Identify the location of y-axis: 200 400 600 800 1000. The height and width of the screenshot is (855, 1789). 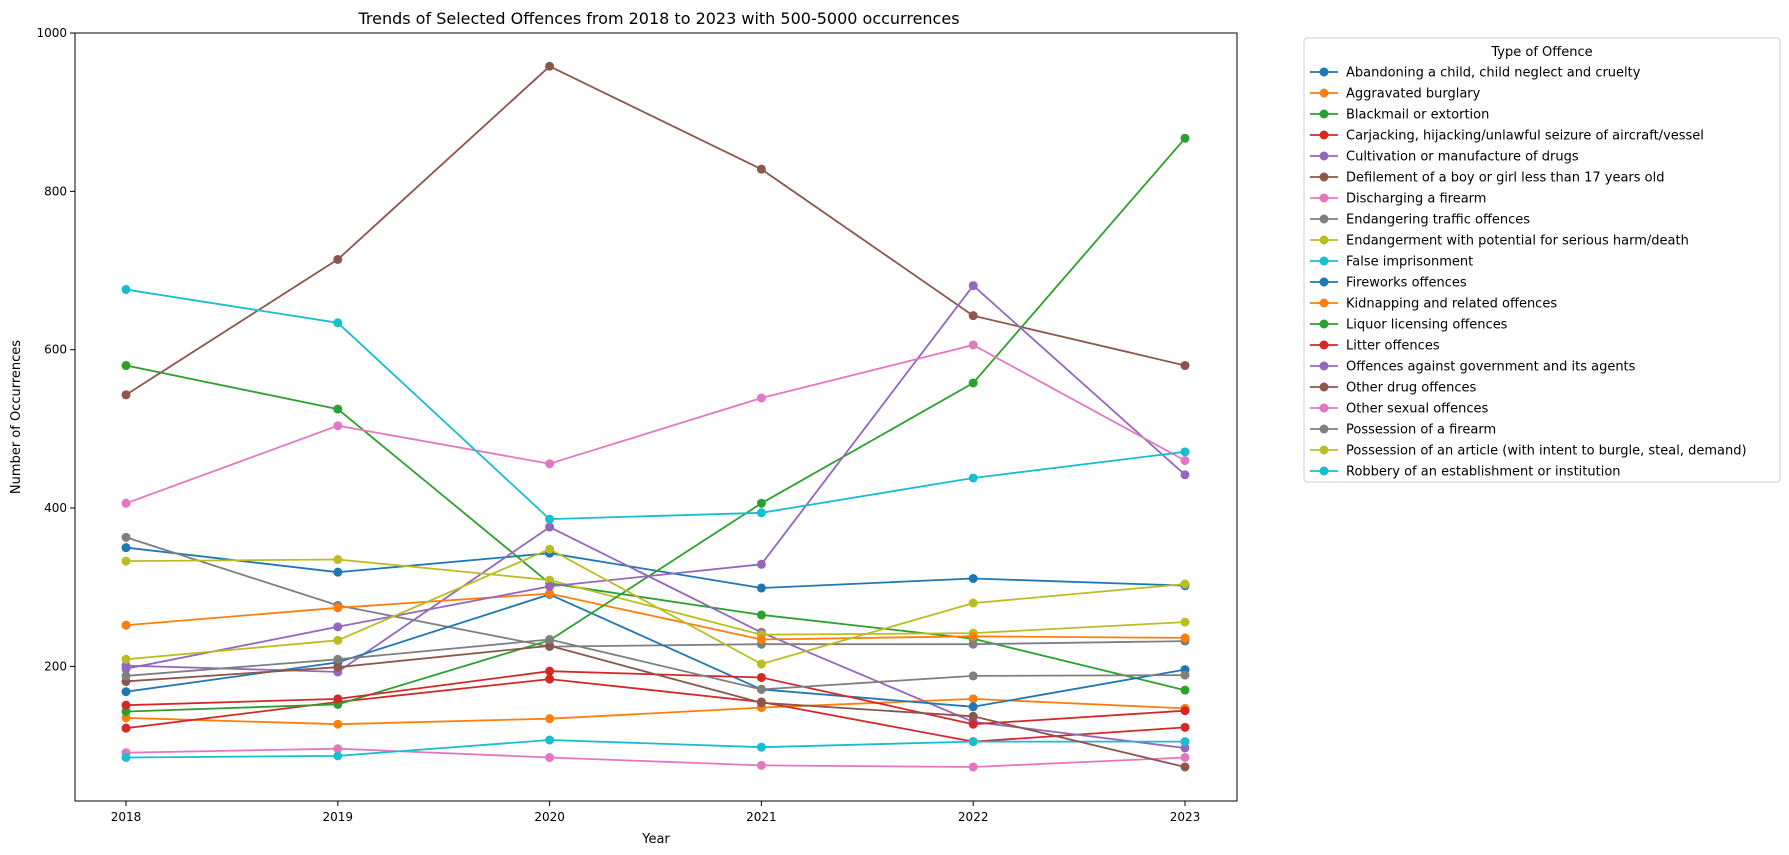
(55, 349).